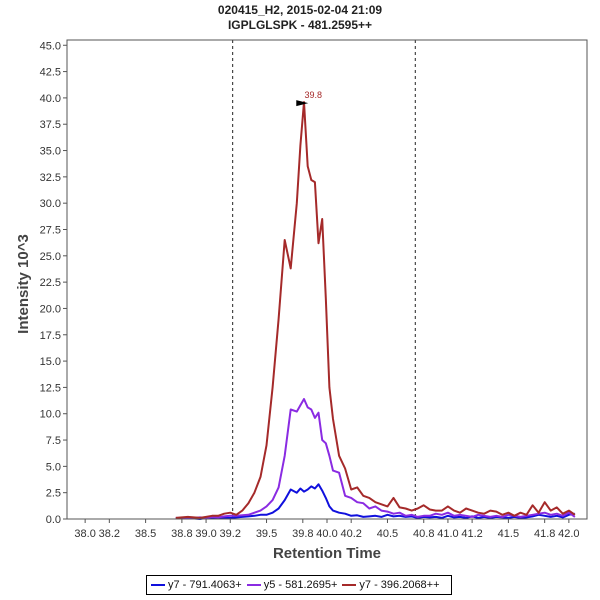 The height and width of the screenshot is (600, 600). I want to click on x-tick-label: 42.0, so click(568, 534).